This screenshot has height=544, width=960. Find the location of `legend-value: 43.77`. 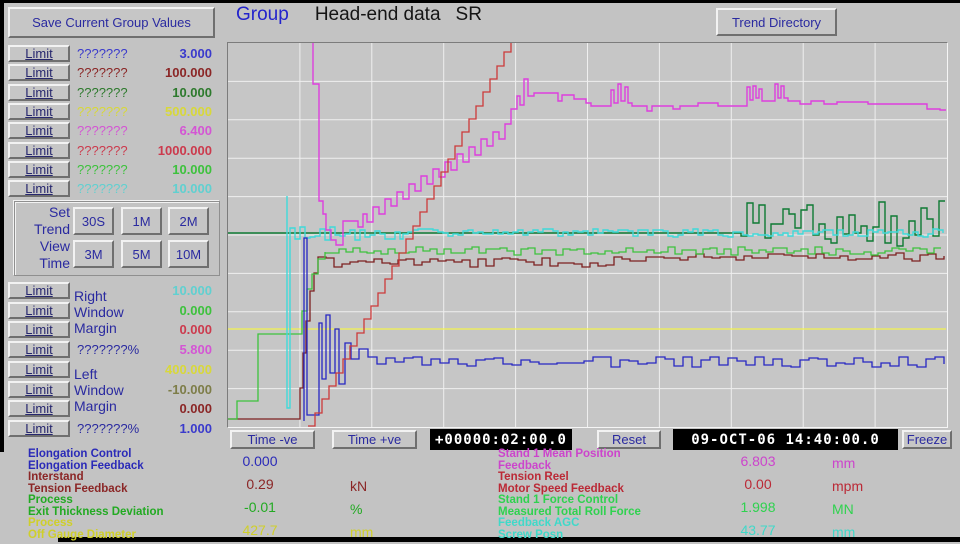

legend-value: 43.77 is located at coordinates (758, 530).